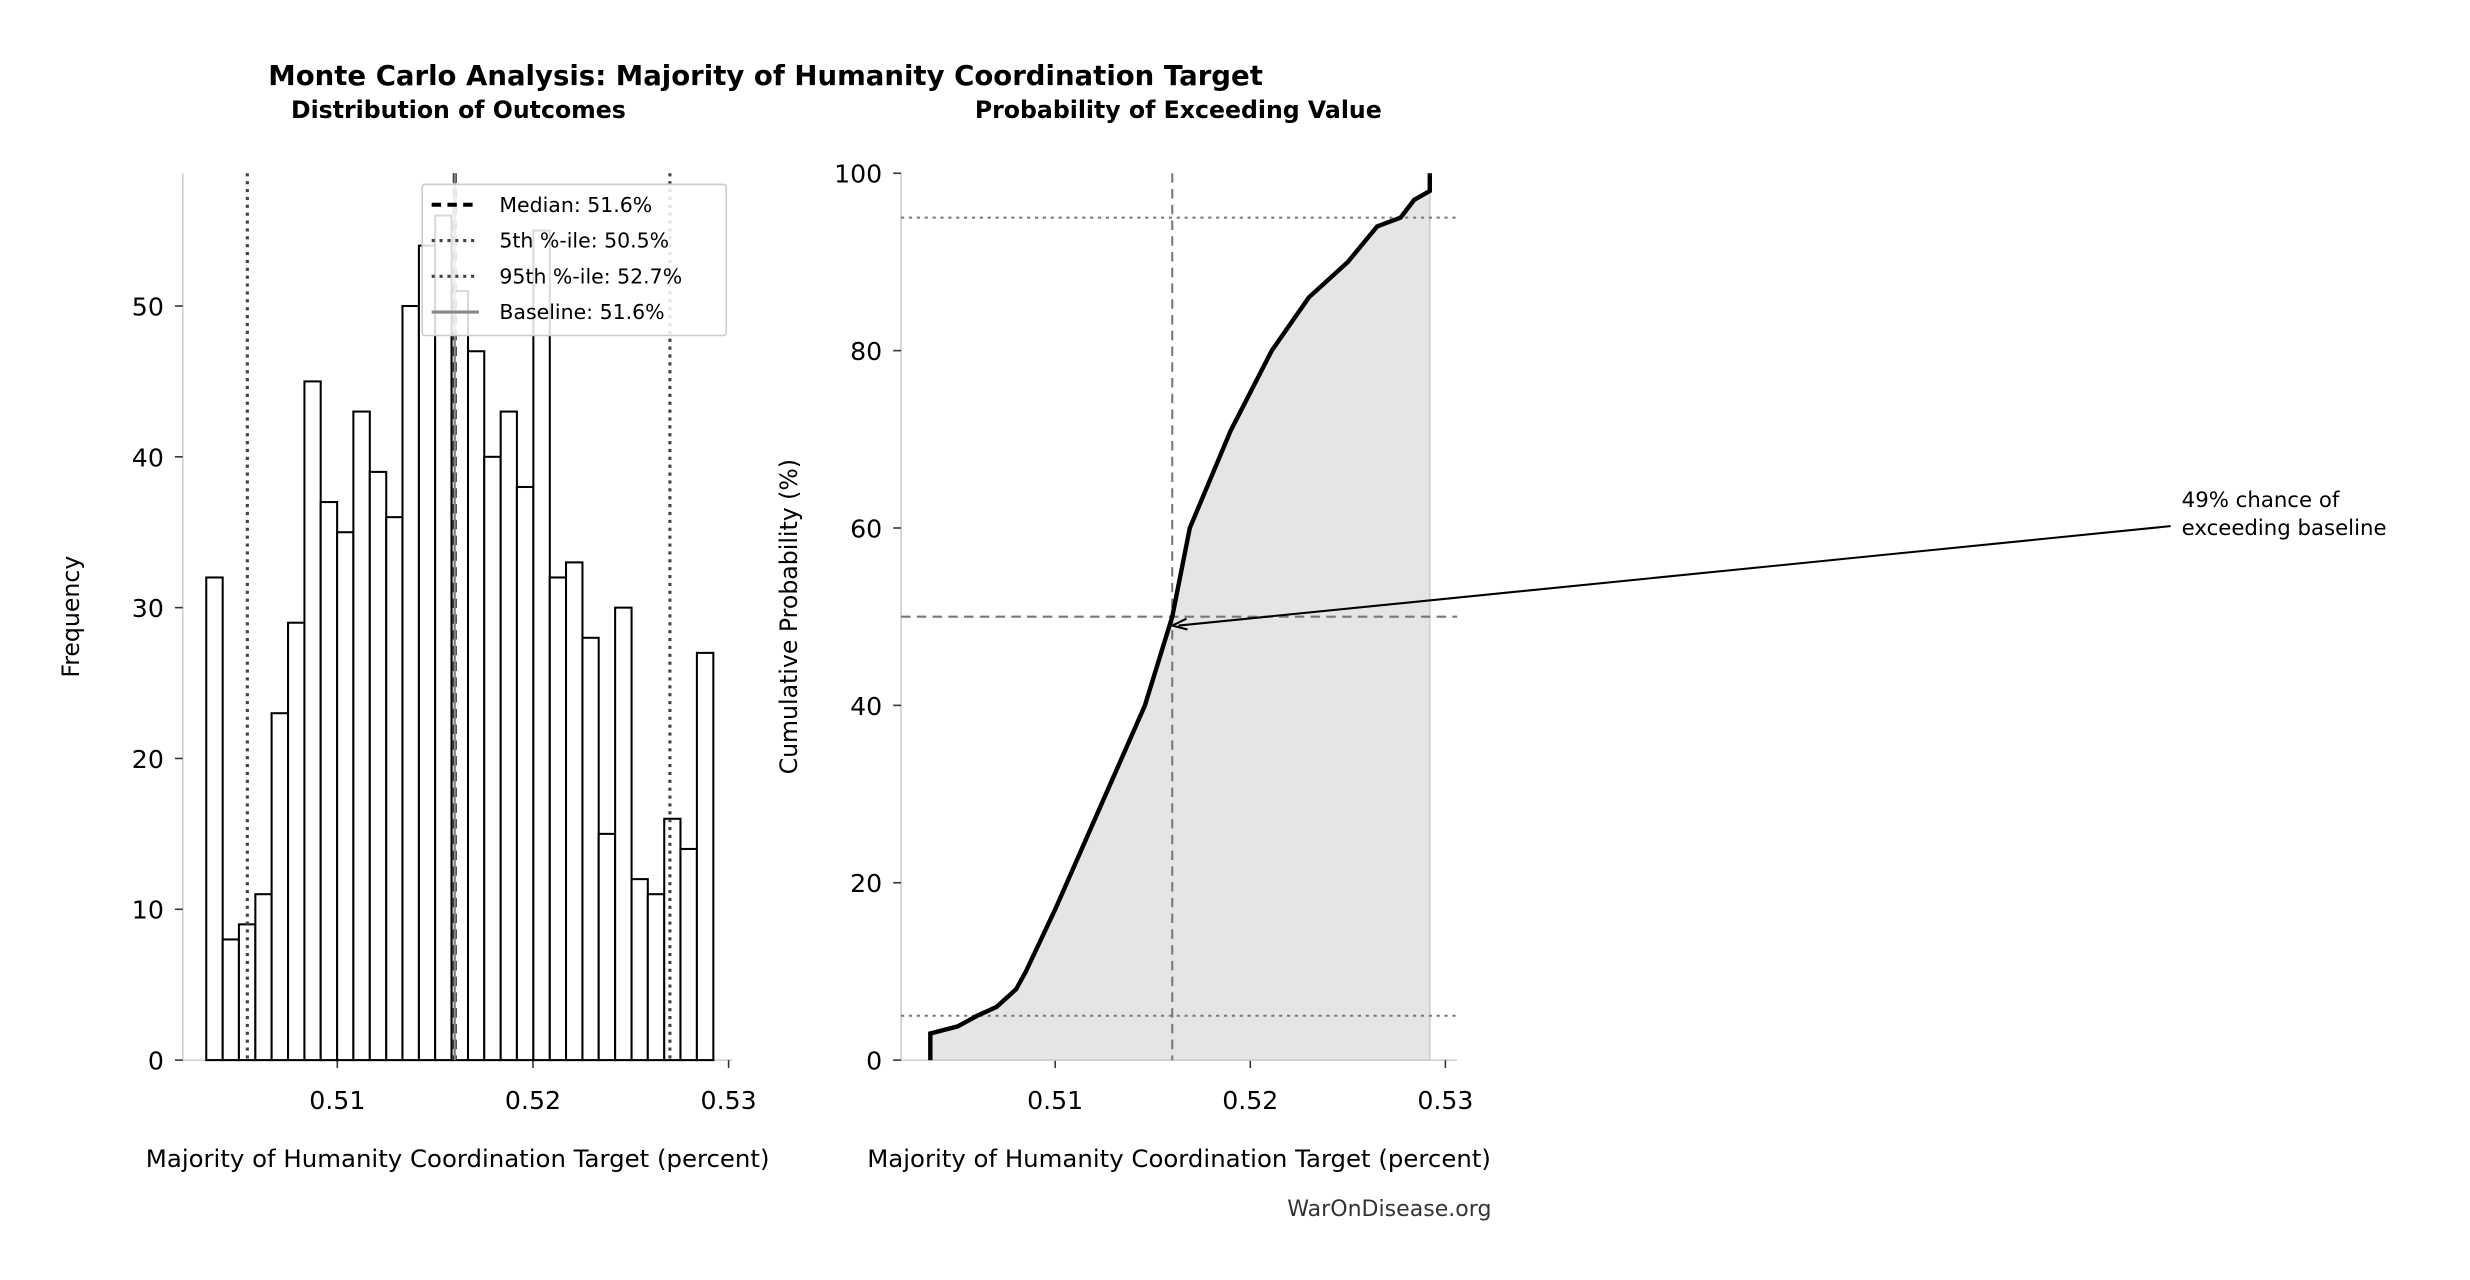 This screenshot has width=2470, height=1280. What do you see at coordinates (584, 241) in the screenshot?
I see `legend-label: 5th %-ile: 50.5%` at bounding box center [584, 241].